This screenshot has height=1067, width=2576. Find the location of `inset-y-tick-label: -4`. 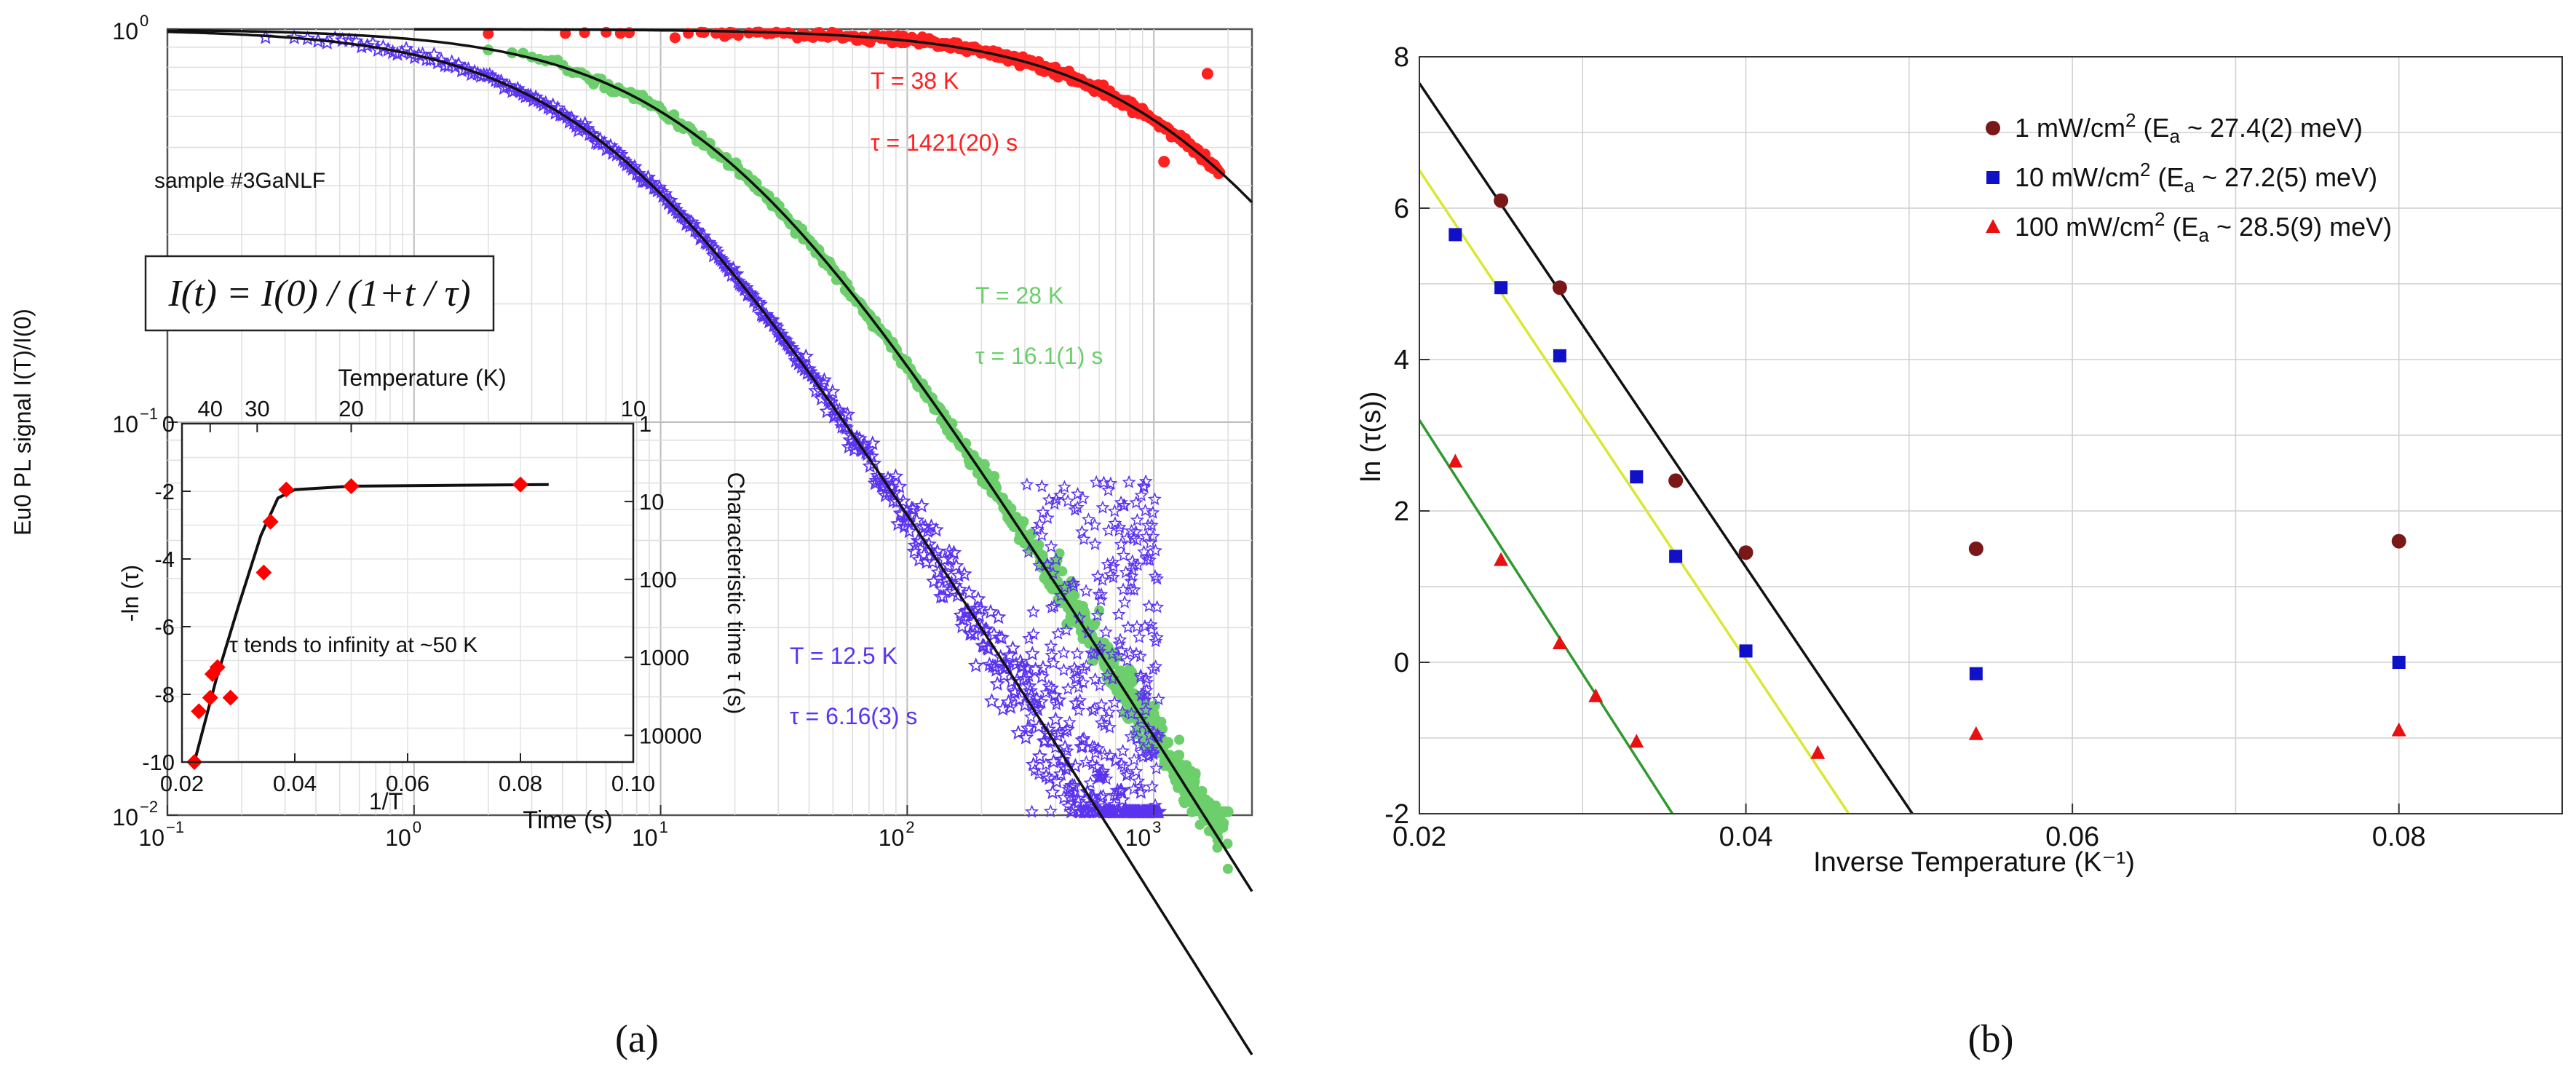

inset-y-tick-label: -4 is located at coordinates (164, 559).